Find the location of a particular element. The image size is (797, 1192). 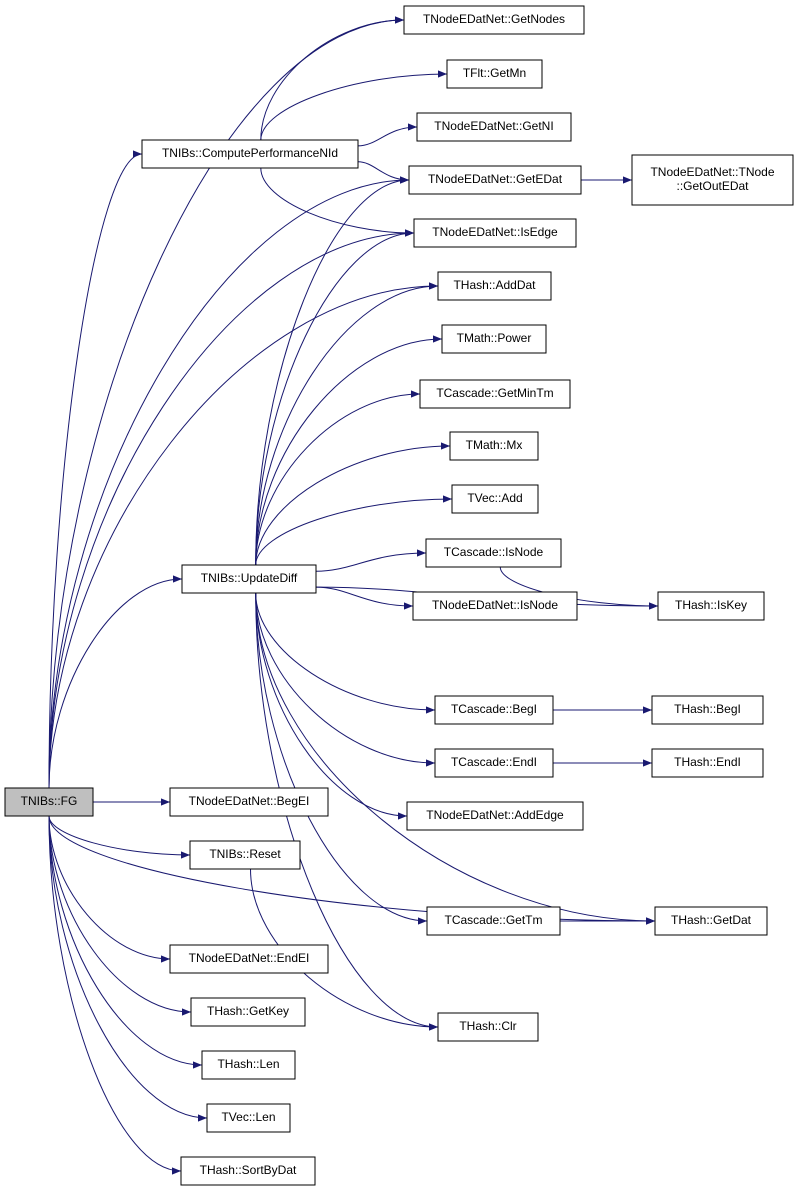

node-label: TCascade::GetTm is located at coordinates (493, 920).